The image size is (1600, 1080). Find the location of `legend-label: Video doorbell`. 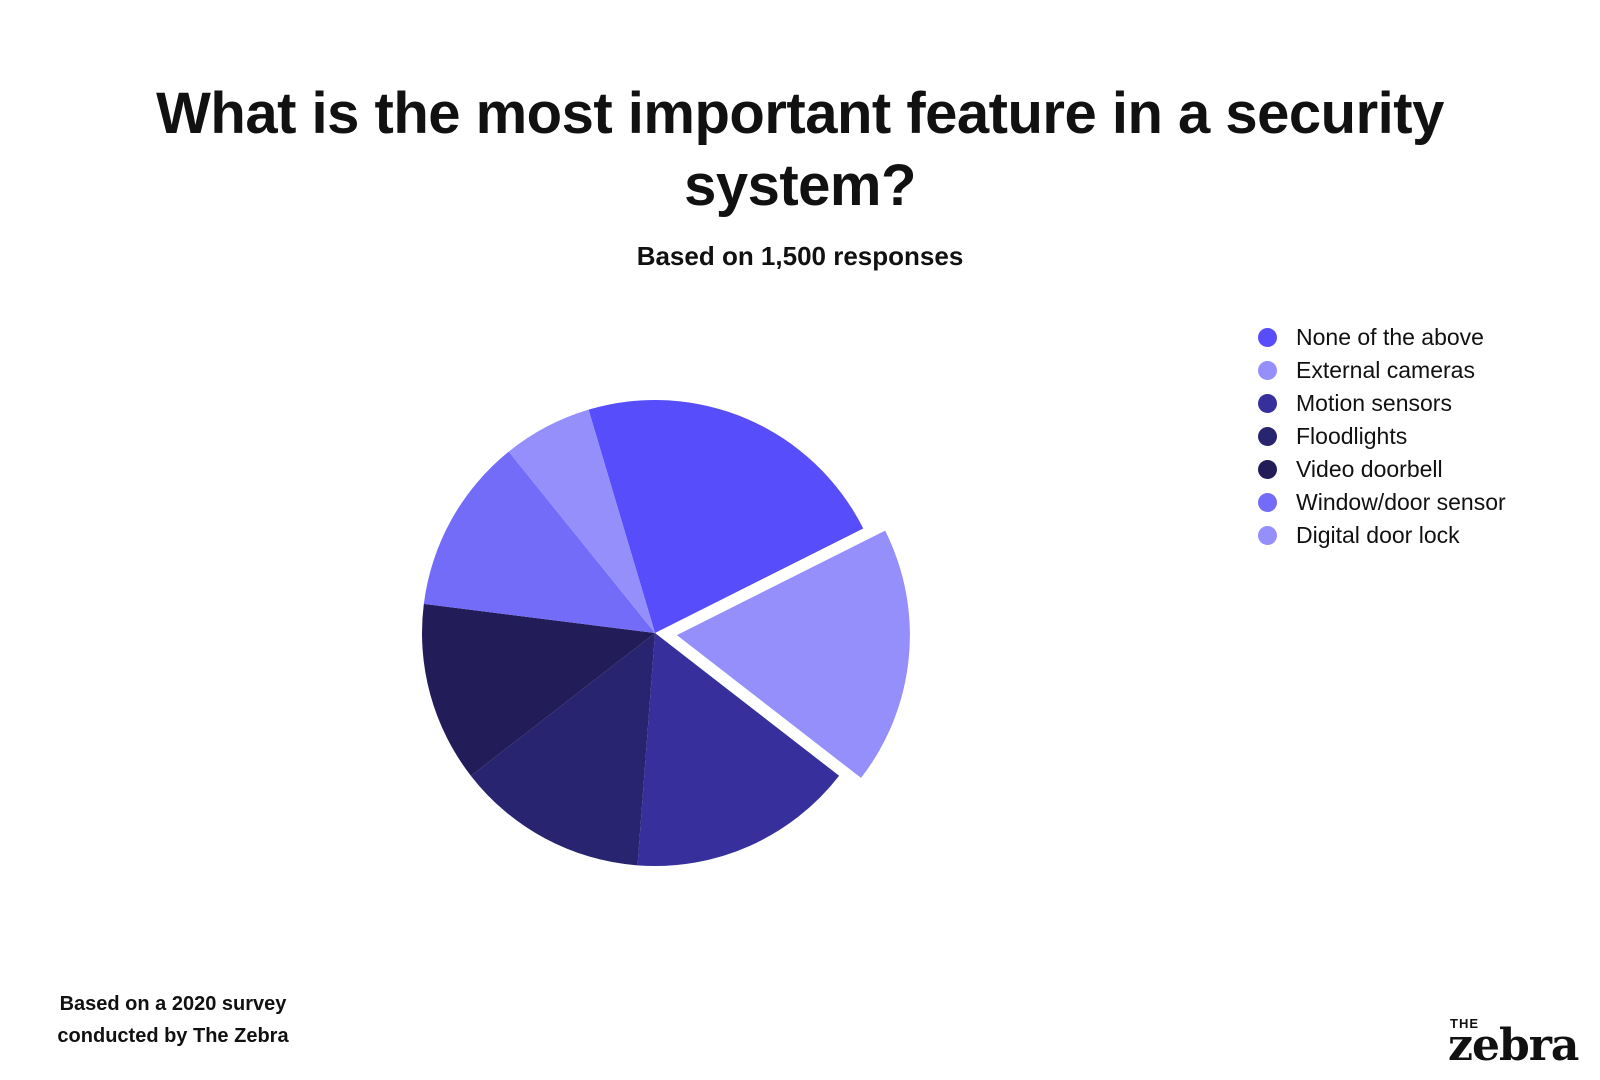

legend-label: Video doorbell is located at coordinates (1369, 469).